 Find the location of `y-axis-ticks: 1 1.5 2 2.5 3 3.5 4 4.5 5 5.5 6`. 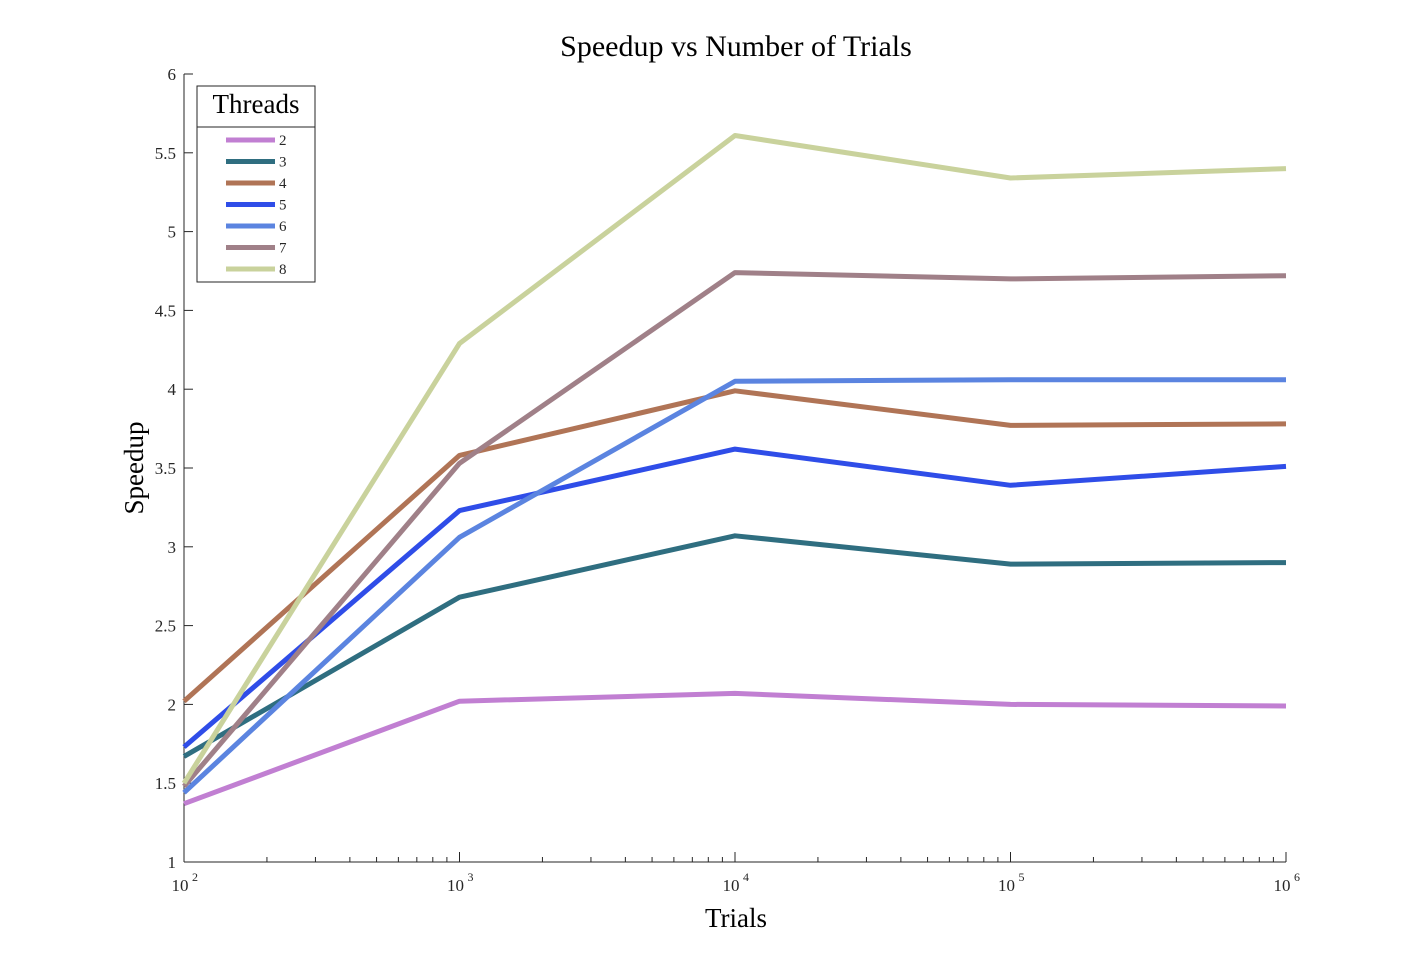

y-axis-ticks: 1 1.5 2 2.5 3 3.5 4 4.5 5 5.5 6 is located at coordinates (174, 468).